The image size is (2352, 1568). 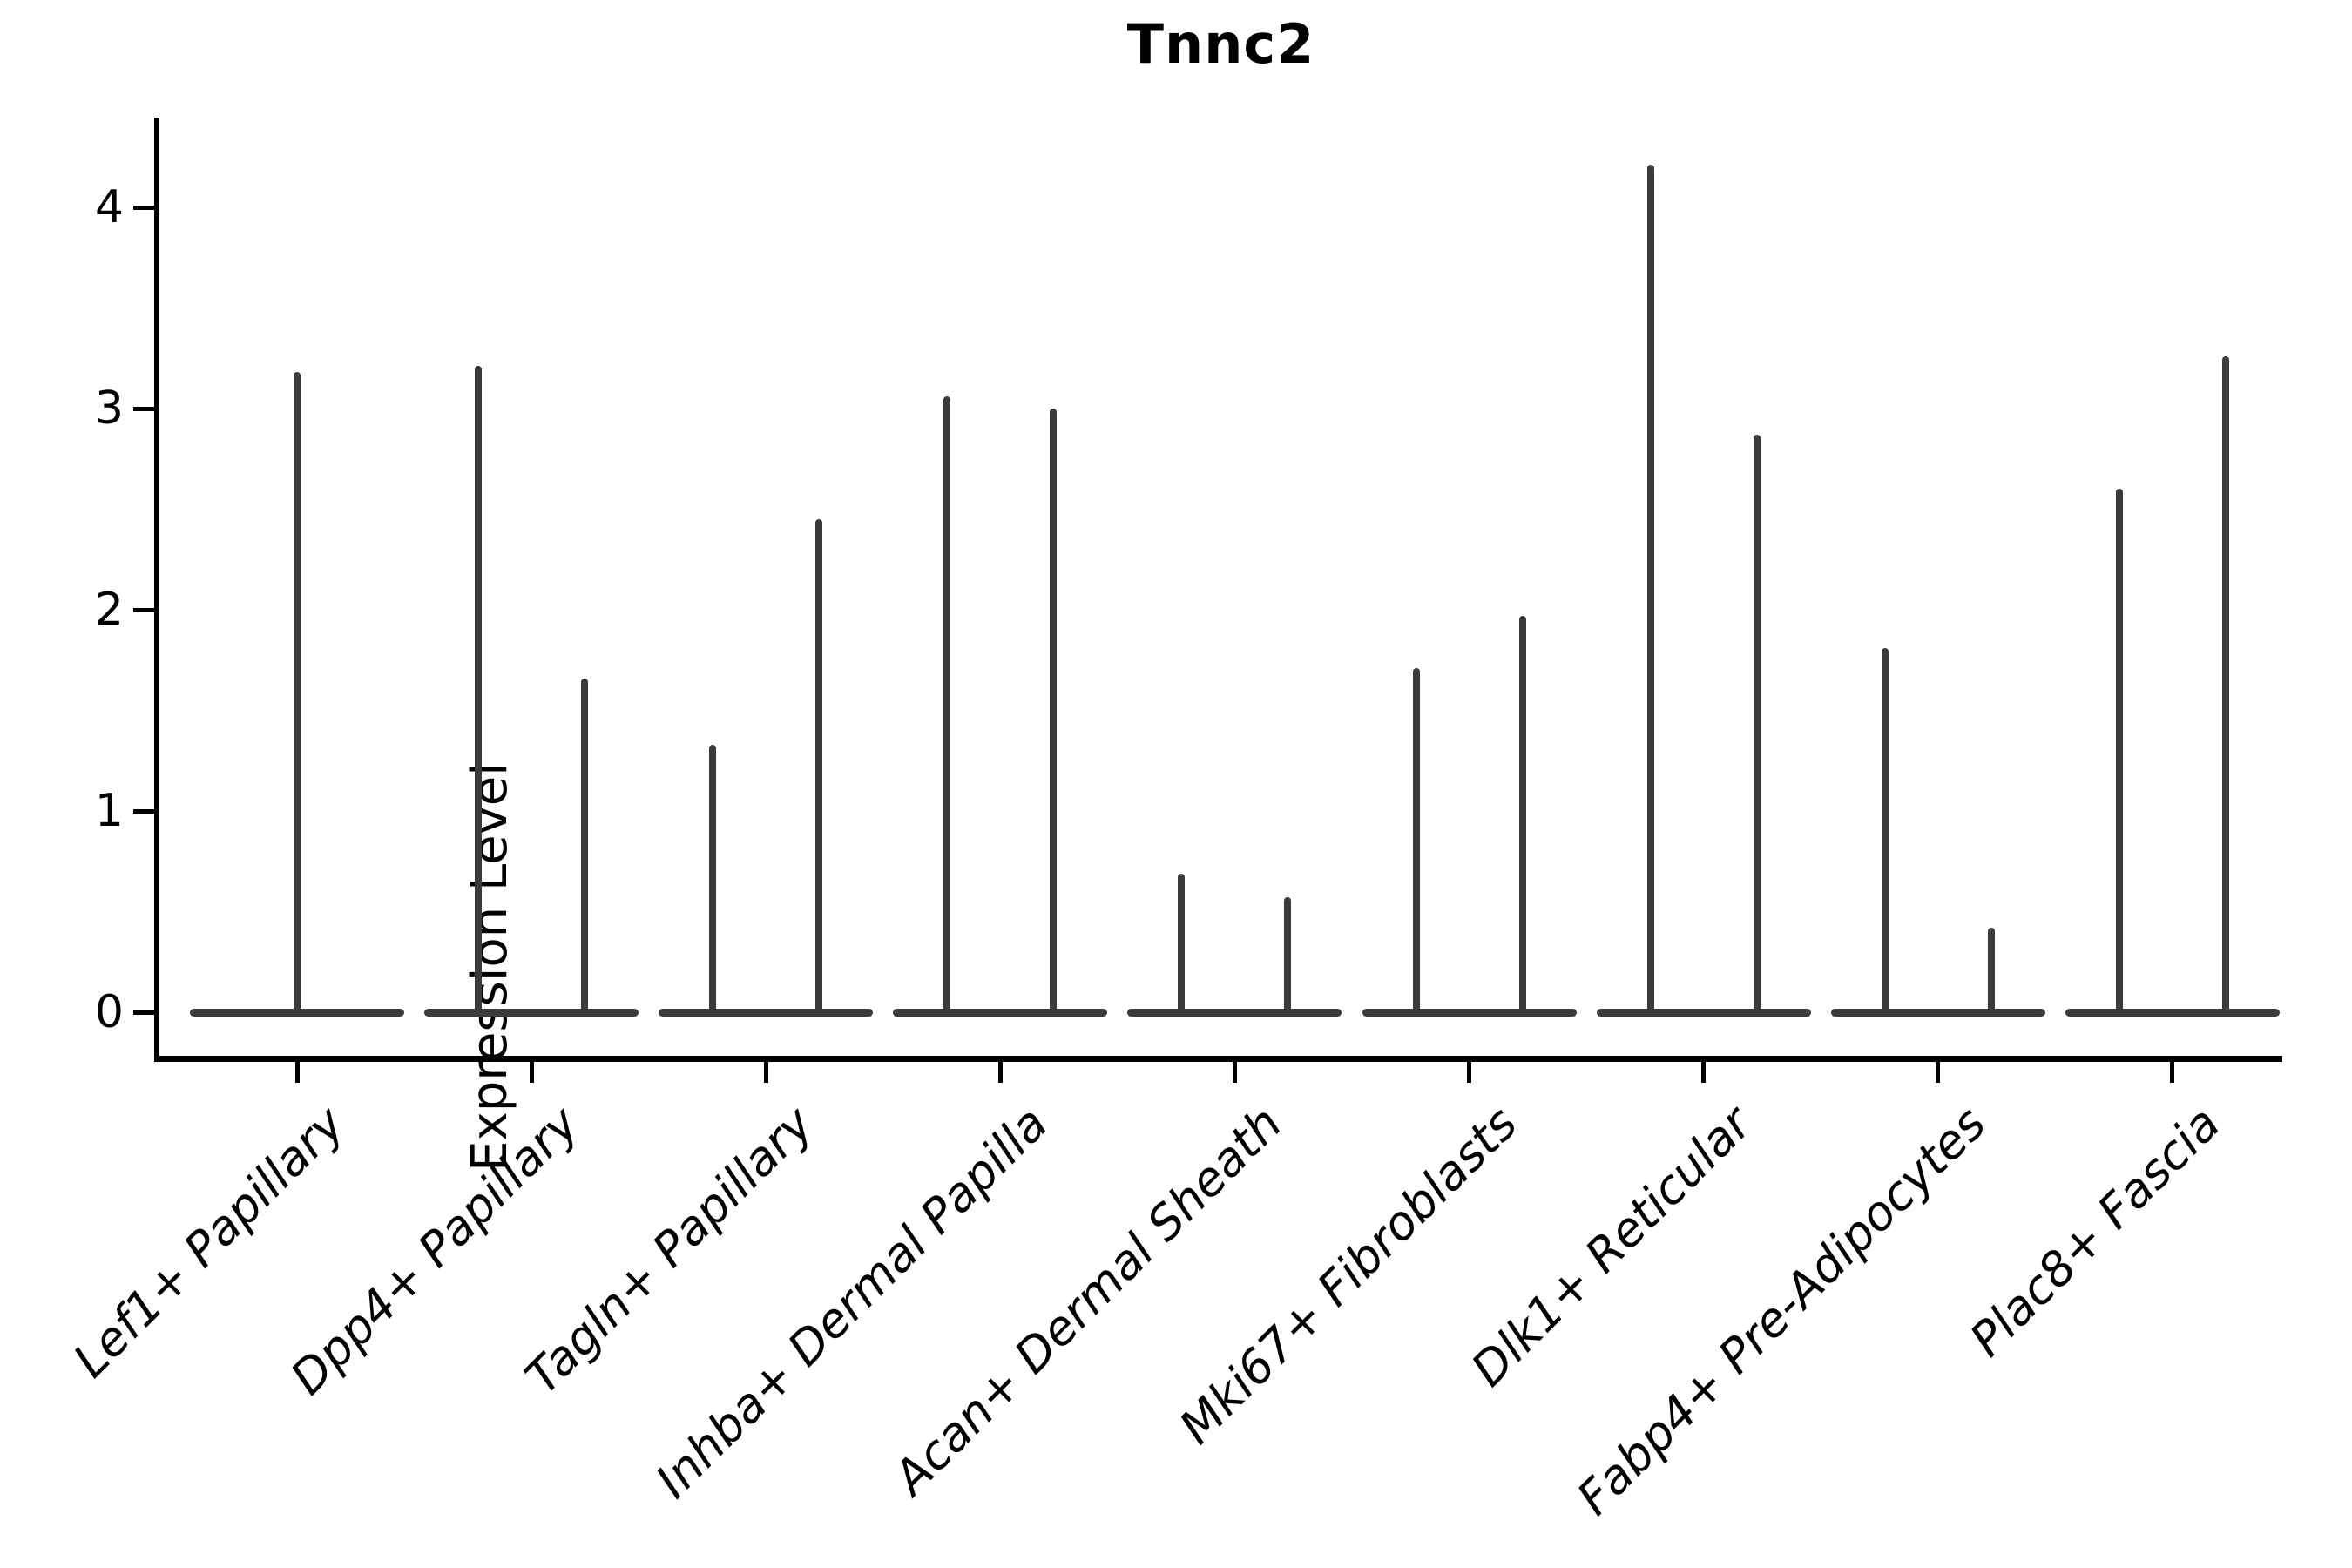 I want to click on y-tick-label: 3, so click(x=109, y=408).